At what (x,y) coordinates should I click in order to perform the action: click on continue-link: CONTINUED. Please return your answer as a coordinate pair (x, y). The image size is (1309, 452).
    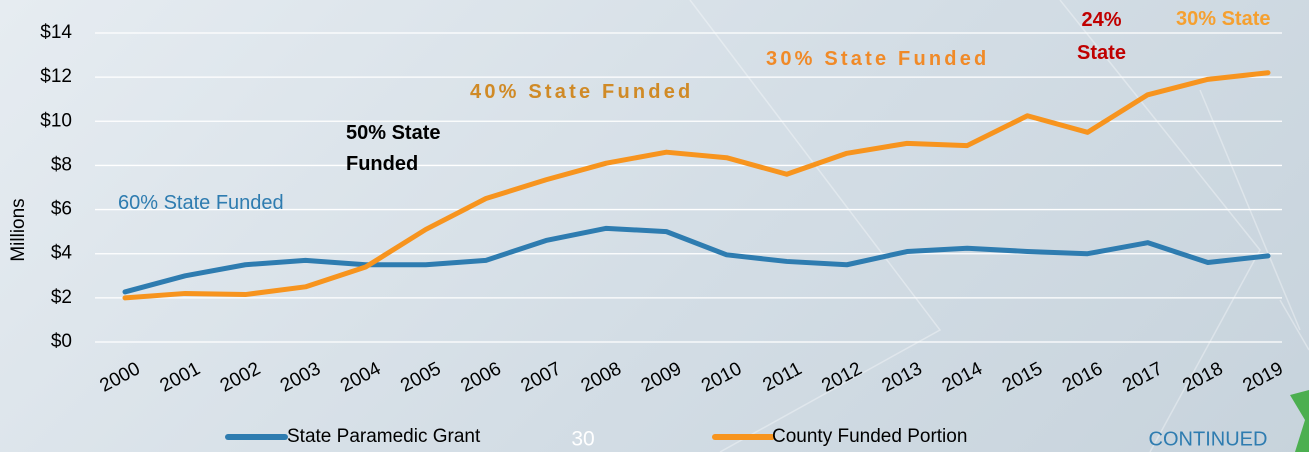
    Looking at the image, I should click on (1208, 439).